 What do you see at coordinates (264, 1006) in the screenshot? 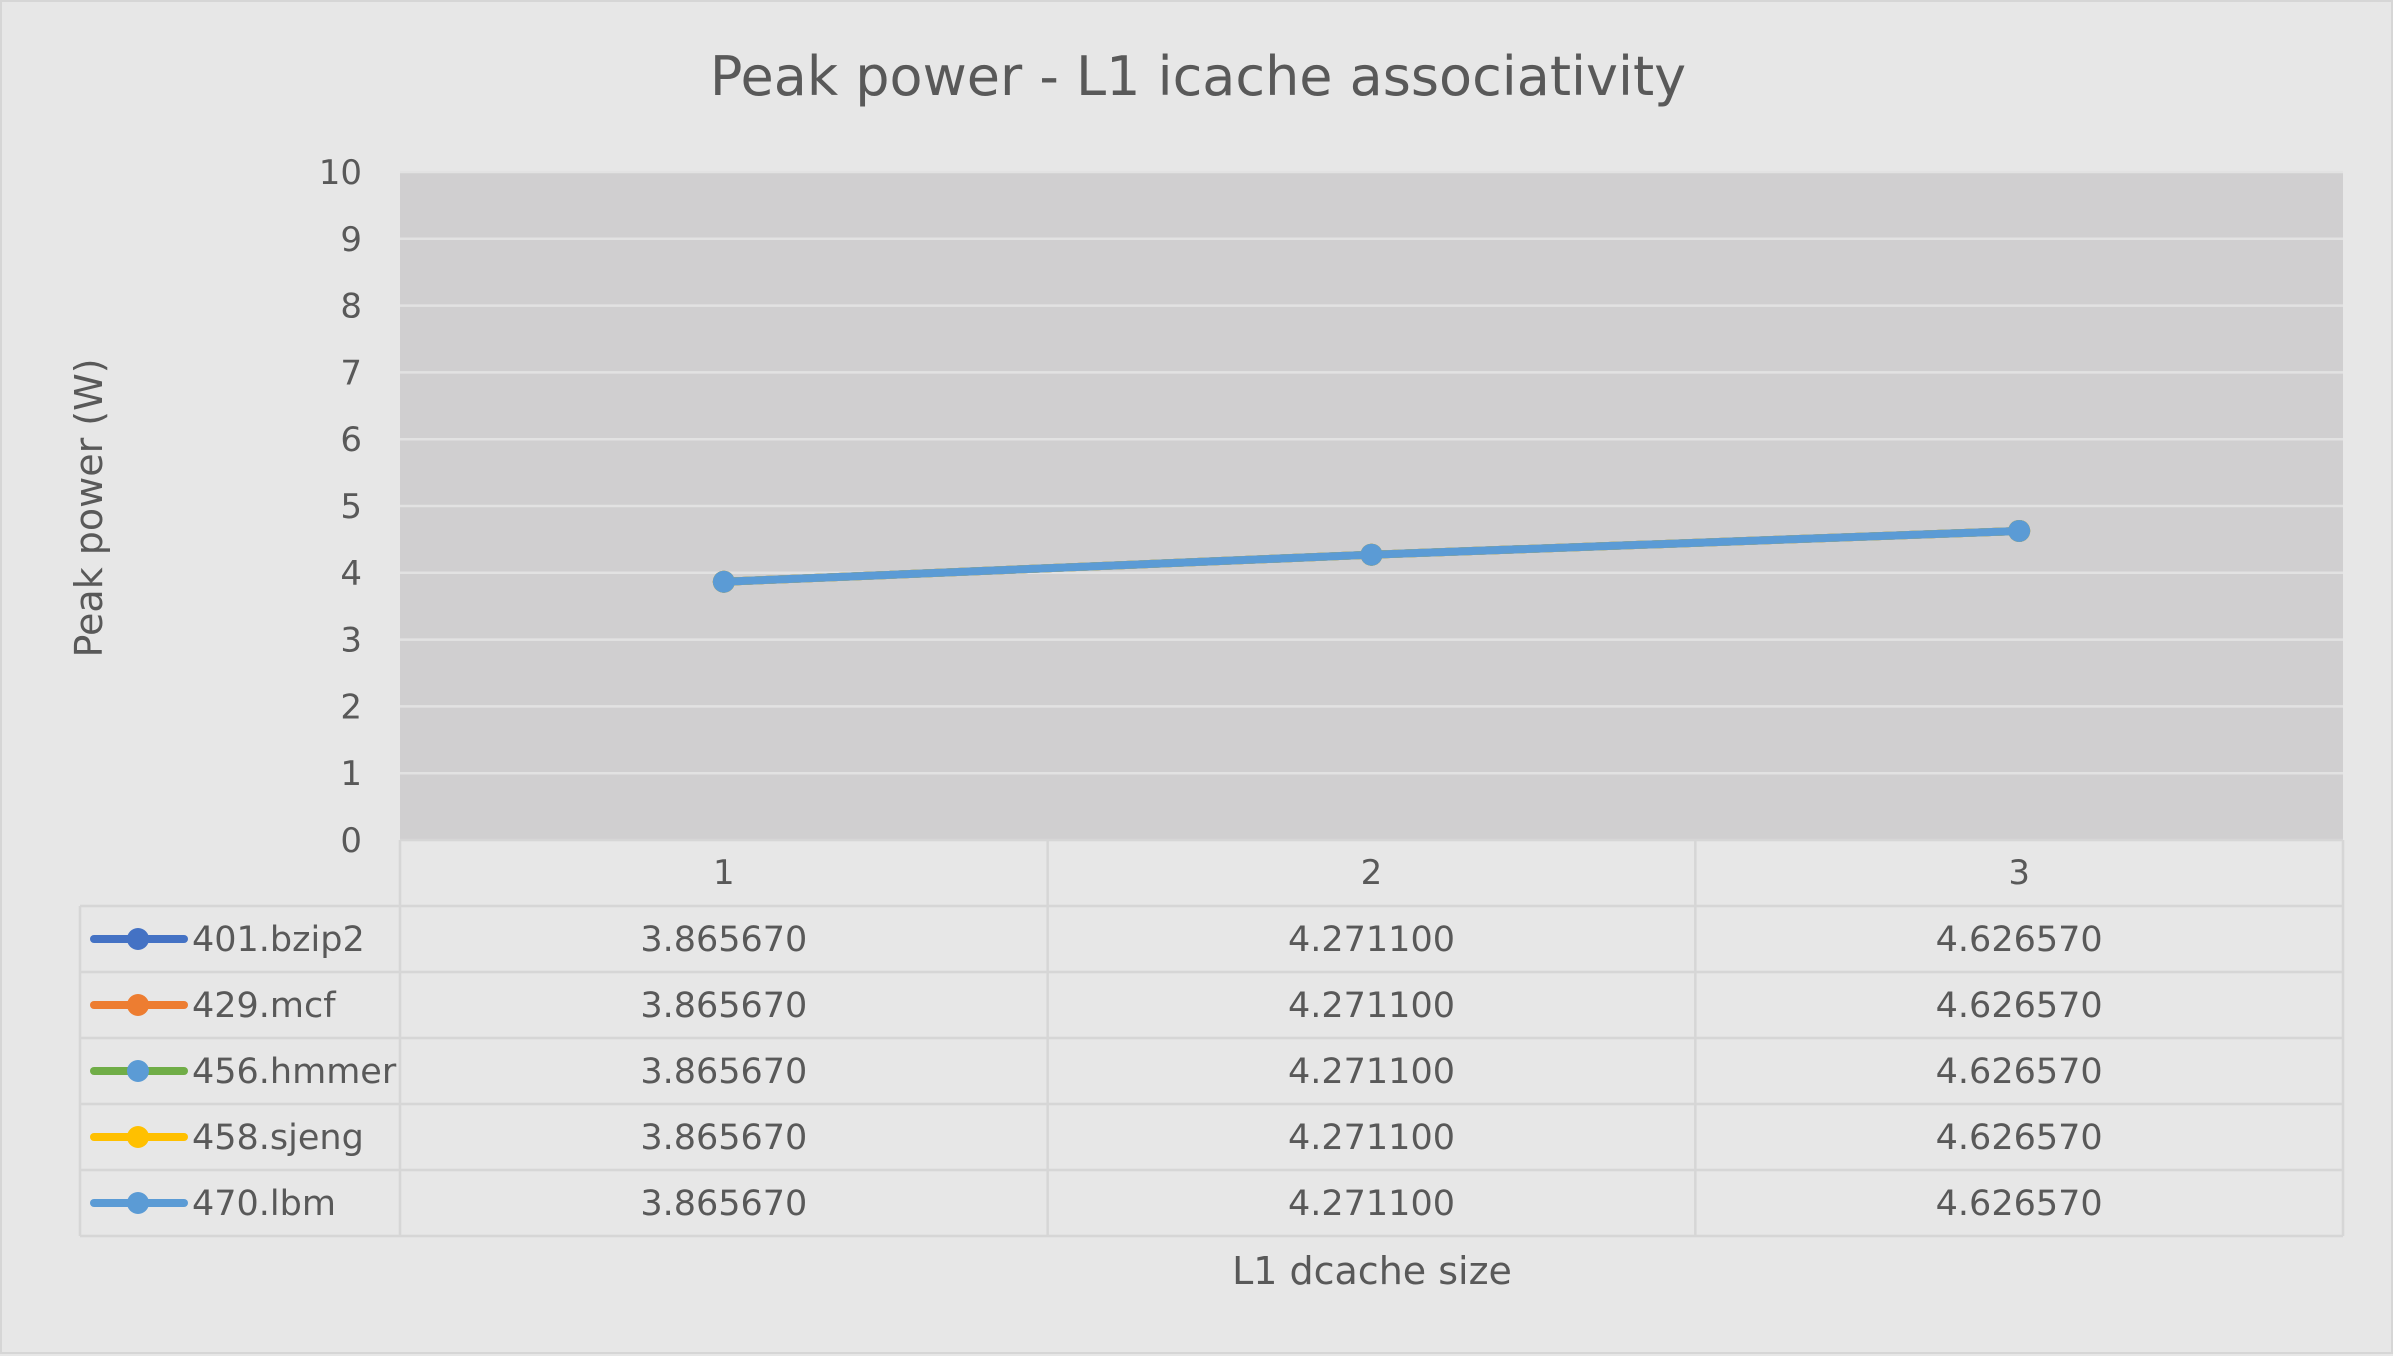
I see `legend-series-name: 429.mcf` at bounding box center [264, 1006].